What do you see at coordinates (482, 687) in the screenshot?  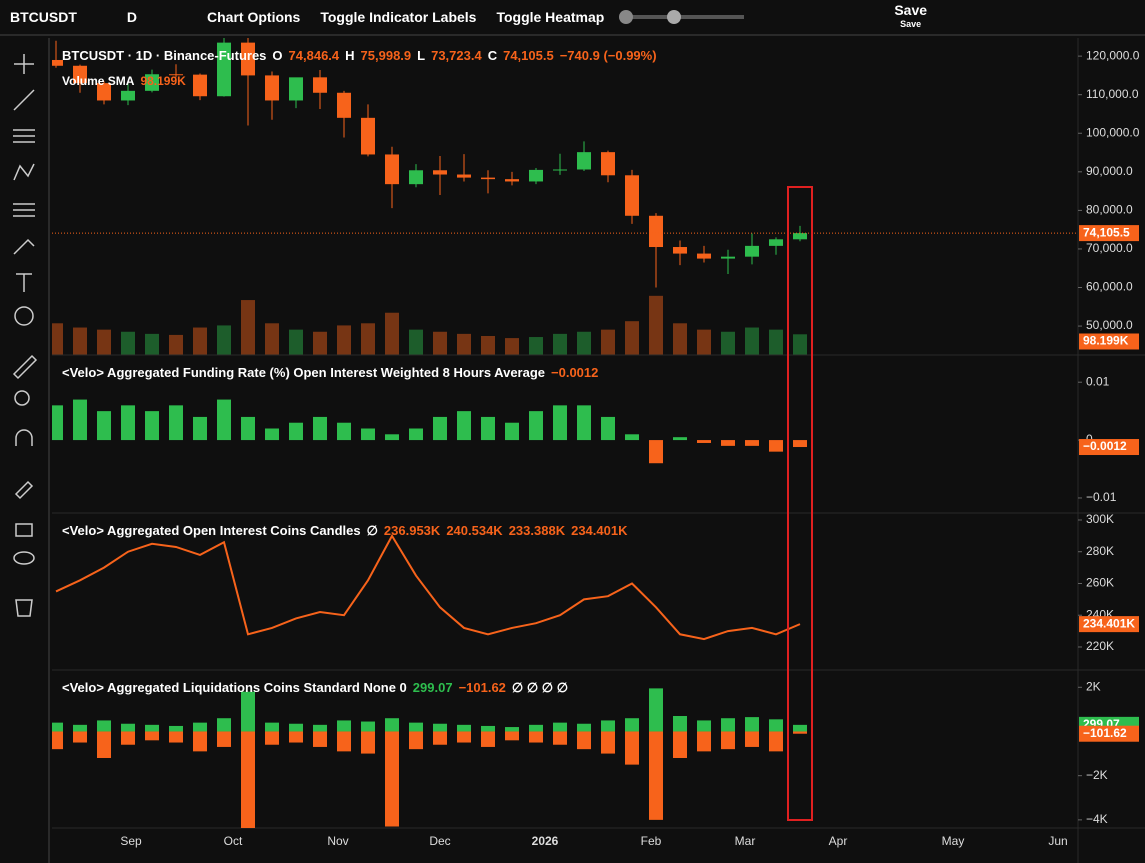 I see `legend-text: −101.62` at bounding box center [482, 687].